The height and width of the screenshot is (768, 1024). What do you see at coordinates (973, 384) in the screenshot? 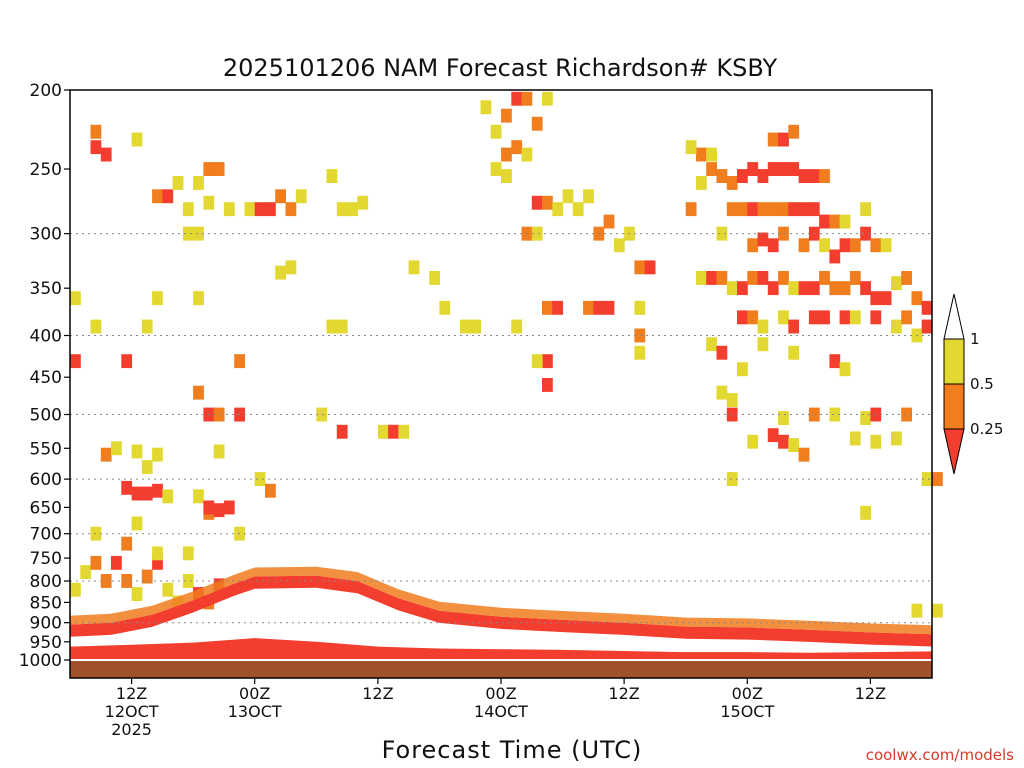
I see `legend: 1 0.5 0.25` at bounding box center [973, 384].